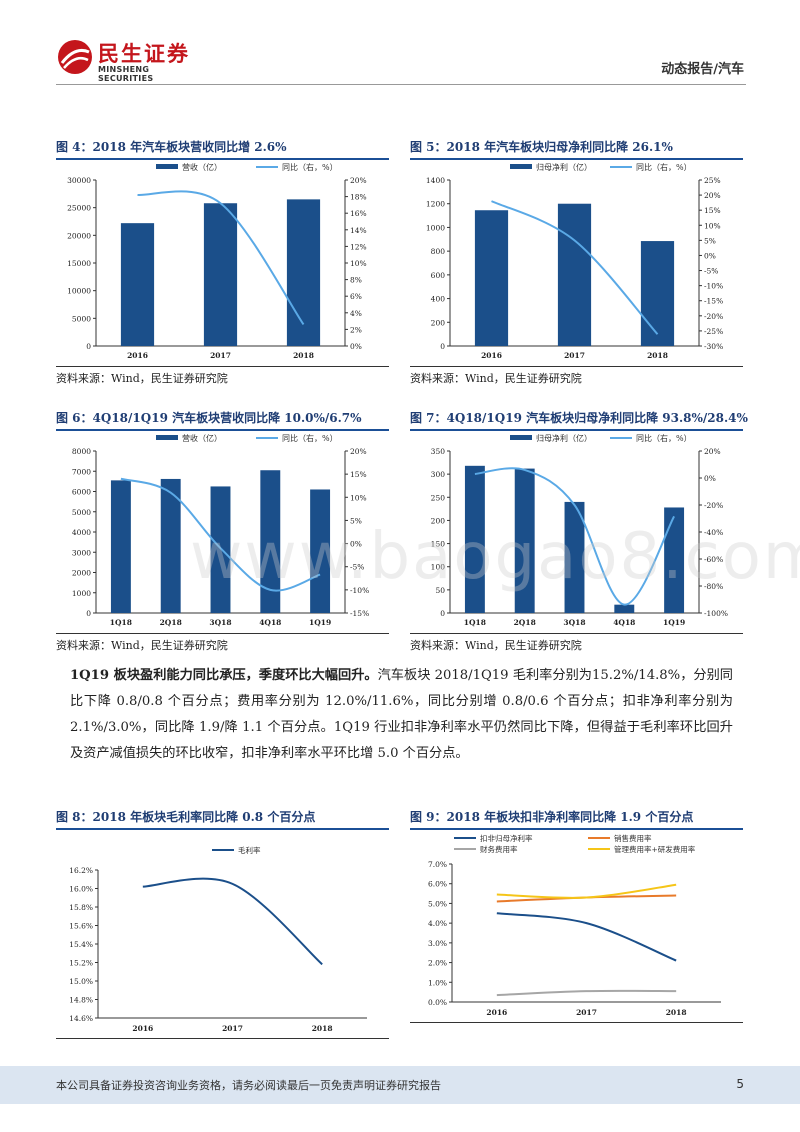  What do you see at coordinates (170, 545) in the screenshot?
I see `bar-2Q18` at bounding box center [170, 545].